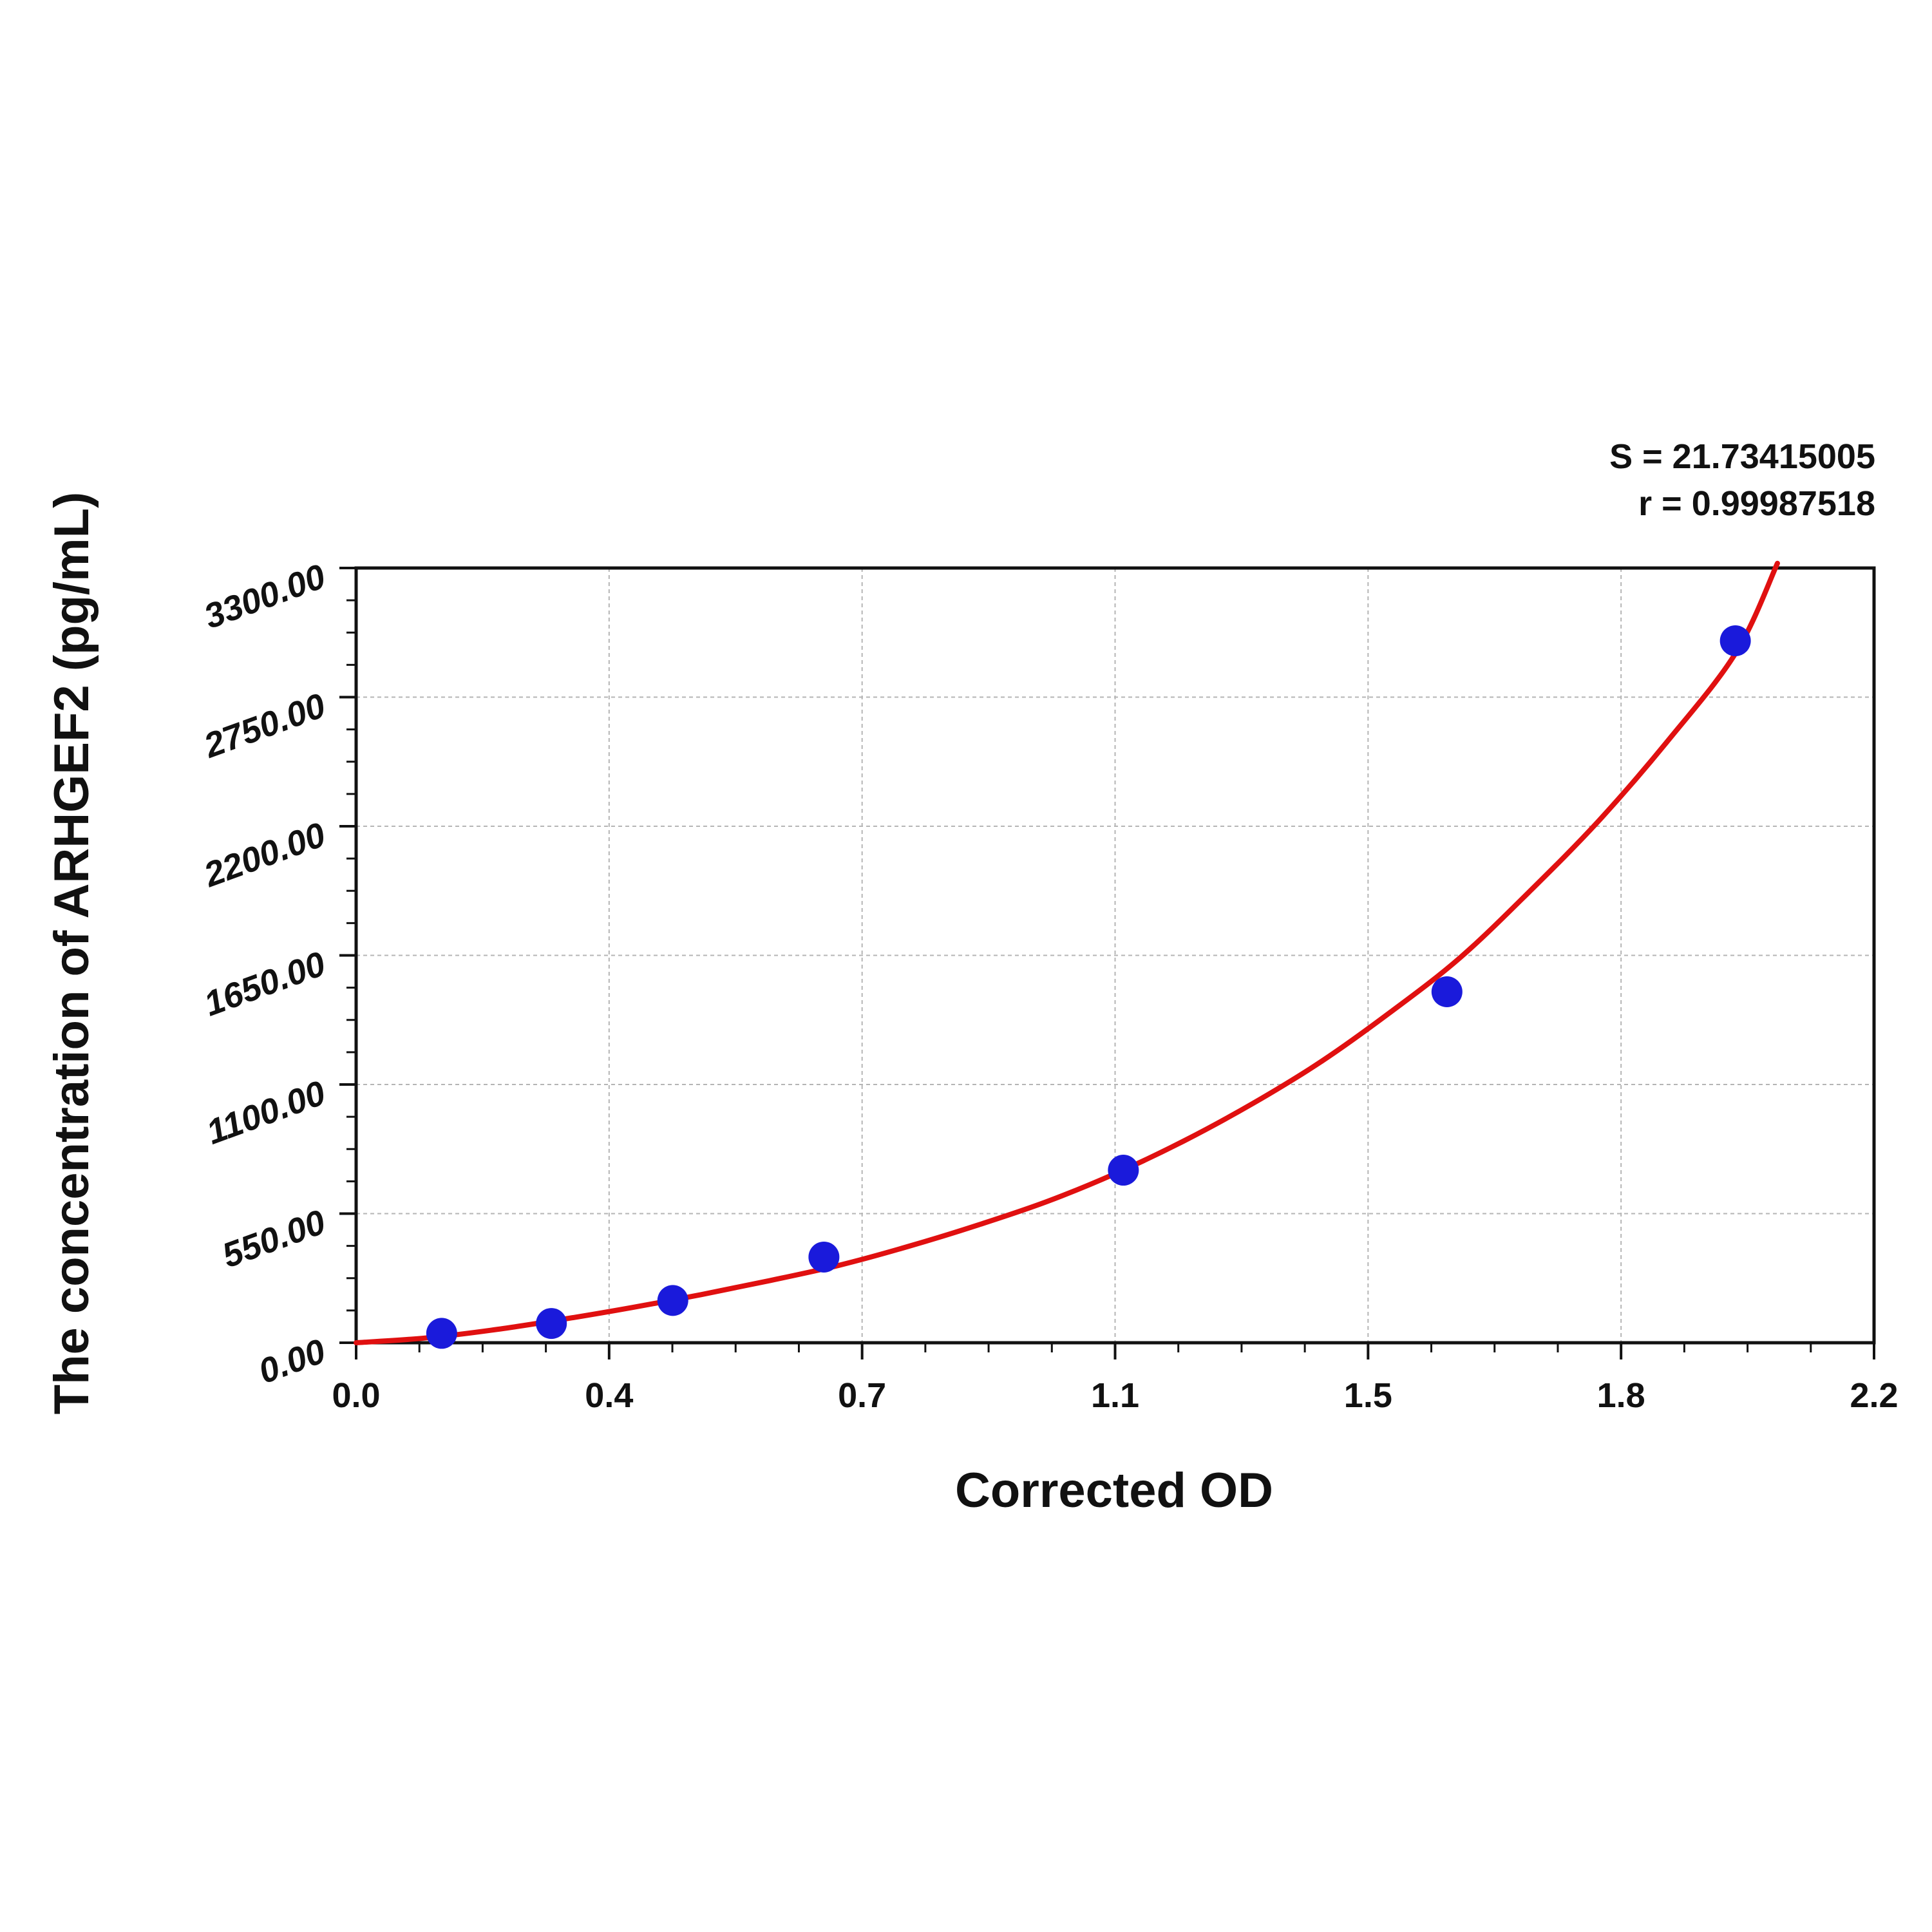 This screenshot has height=1932, width=1932. What do you see at coordinates (356, 1395) in the screenshot?
I see `x-tick-label: 0.0` at bounding box center [356, 1395].